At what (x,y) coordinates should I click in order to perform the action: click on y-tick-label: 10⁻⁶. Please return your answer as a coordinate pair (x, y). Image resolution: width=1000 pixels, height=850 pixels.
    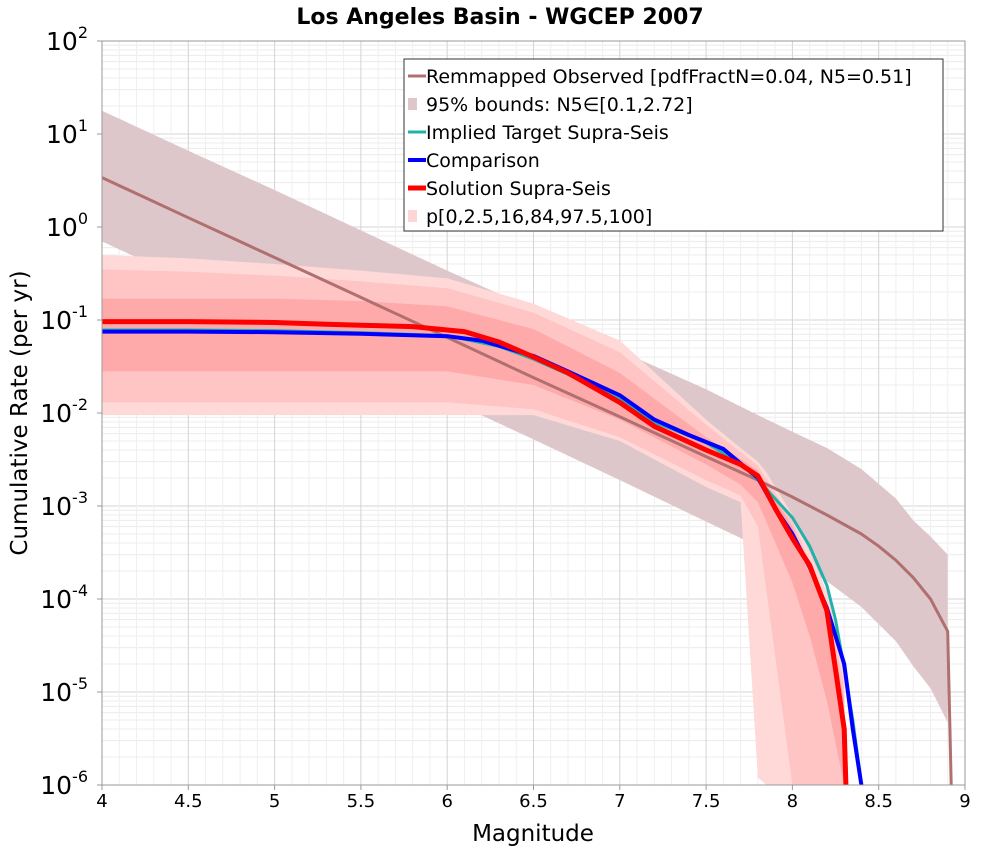
    Looking at the image, I should click on (64, 783).